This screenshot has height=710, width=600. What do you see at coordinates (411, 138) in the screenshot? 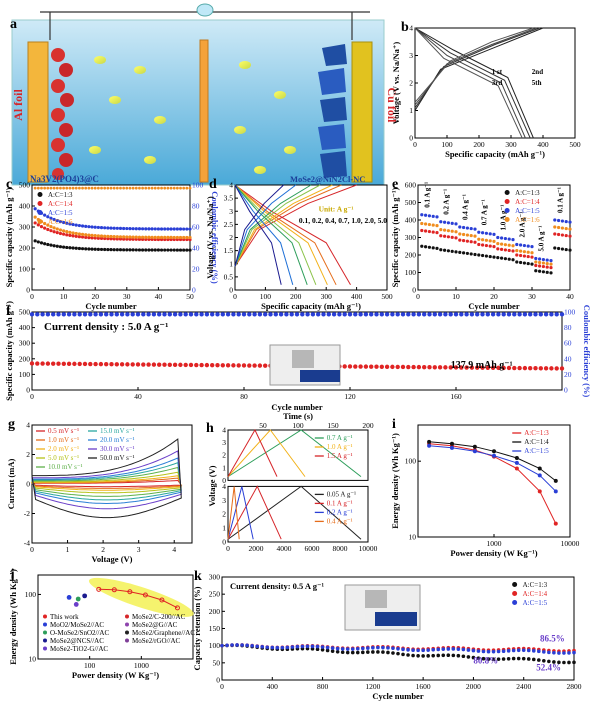
I see `y-tick-label: 0` at bounding box center [411, 138].